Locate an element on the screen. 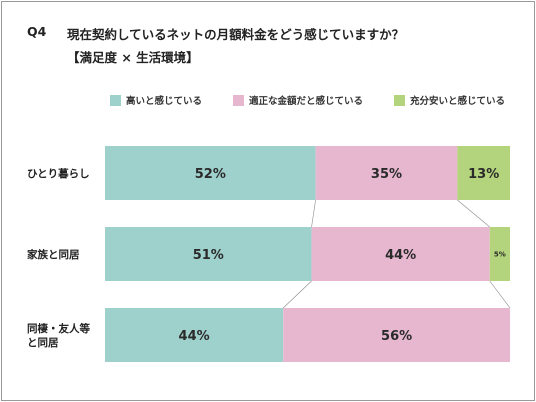  bar-label-0-row-0: 52% is located at coordinates (210, 174).